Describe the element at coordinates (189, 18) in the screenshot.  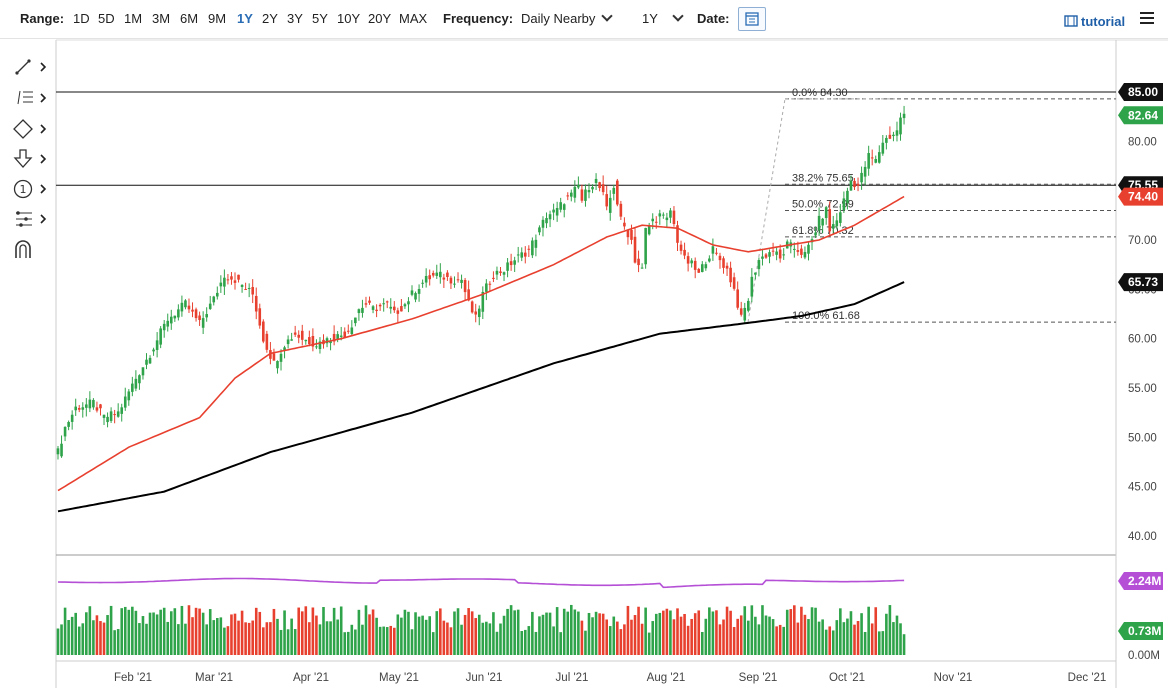
I see `range-6m: 6M` at that location.